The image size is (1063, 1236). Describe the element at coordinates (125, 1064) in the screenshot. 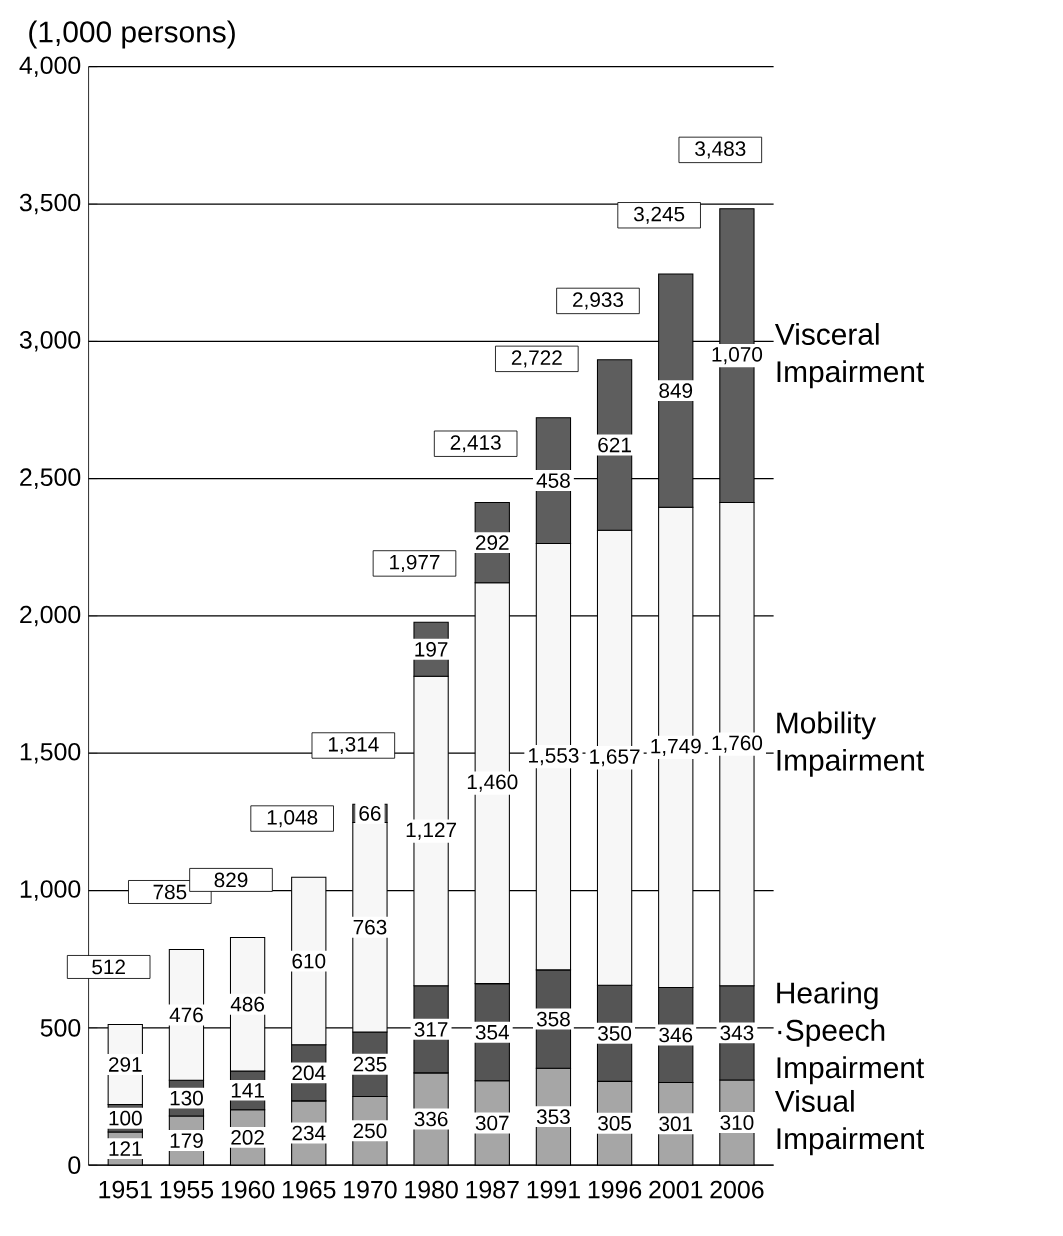

I see `data-label: 291` at that location.